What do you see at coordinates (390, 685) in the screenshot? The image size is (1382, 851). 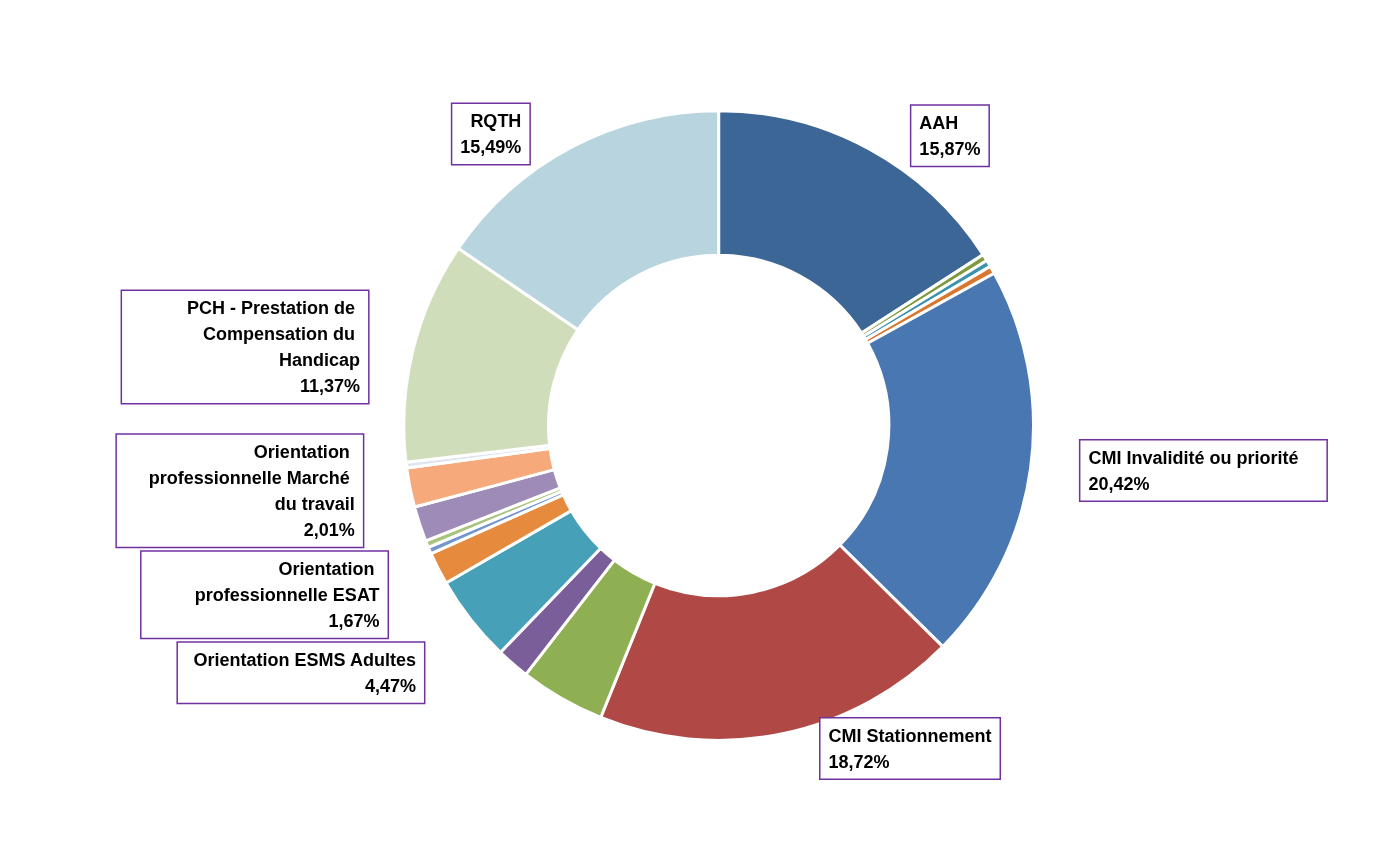 I see `data-label: 4,47%` at bounding box center [390, 685].